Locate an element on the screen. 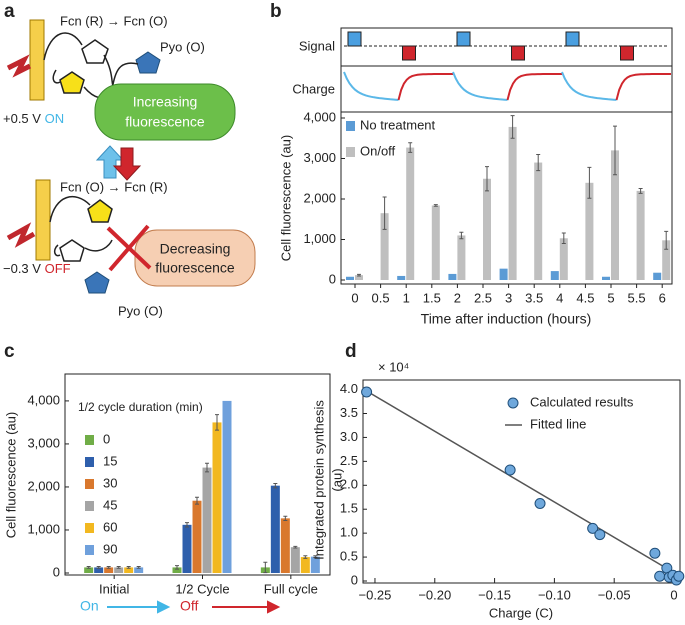 This screenshot has width=685, height=625. legend-title: 1/2 cycle duration (min) is located at coordinates (140, 407).